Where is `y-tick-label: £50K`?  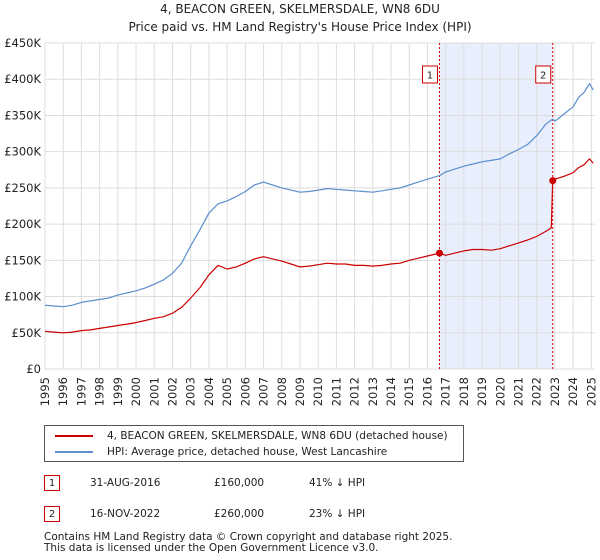
y-tick-label: £50K is located at coordinates (27, 333).